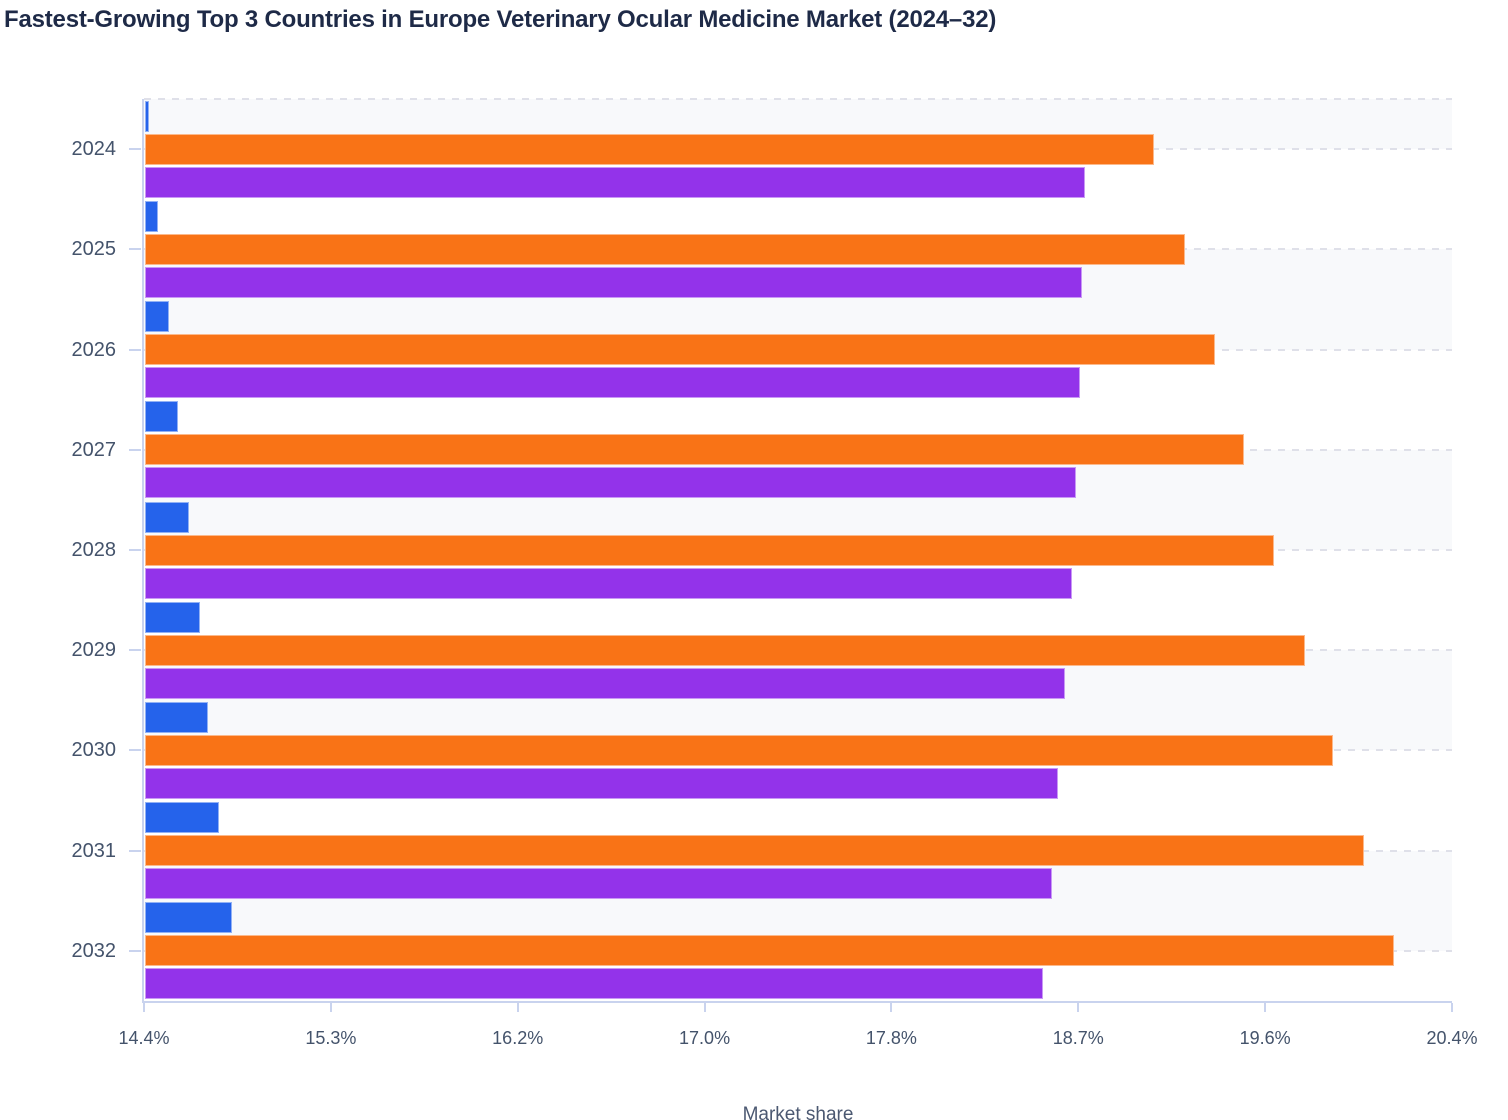 This screenshot has width=1508, height=1120. I want to click on x-axis-title: Market share, so click(798, 1112).